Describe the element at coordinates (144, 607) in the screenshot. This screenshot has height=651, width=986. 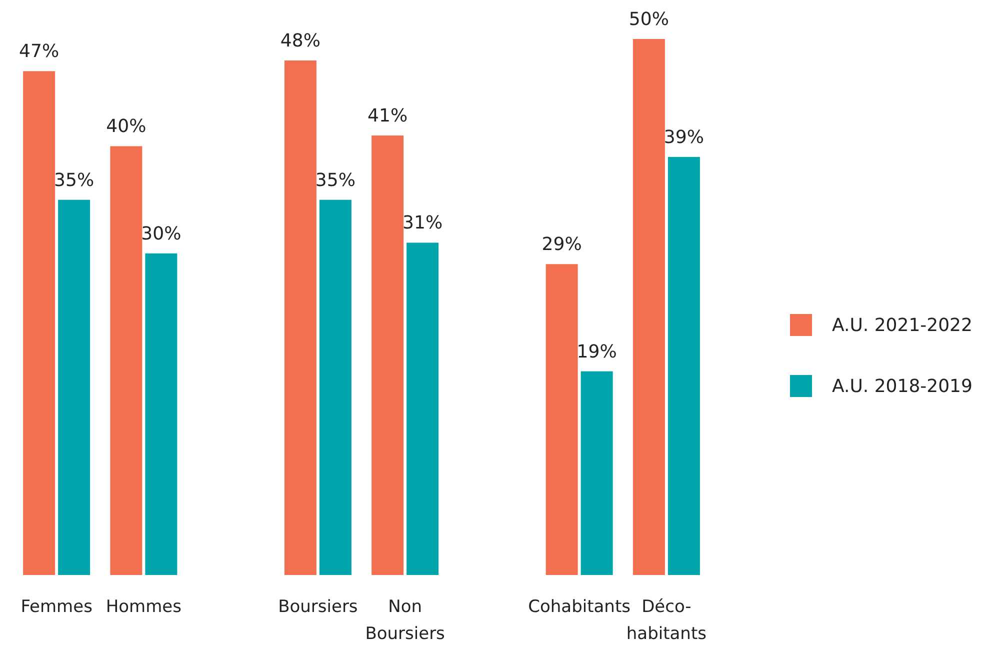
I see `x-tick-label: Hommes` at that location.